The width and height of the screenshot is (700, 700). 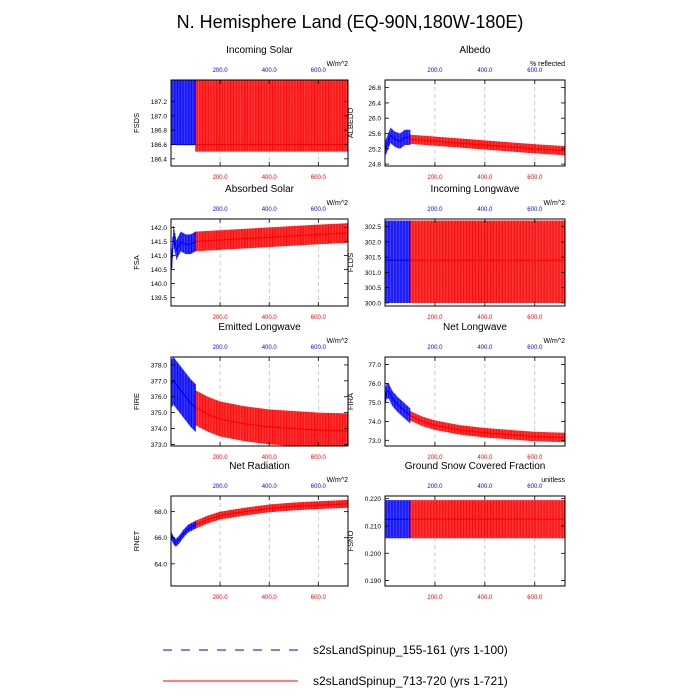 What do you see at coordinates (259, 466) in the screenshot?
I see `panel-title: Net Radiation` at bounding box center [259, 466].